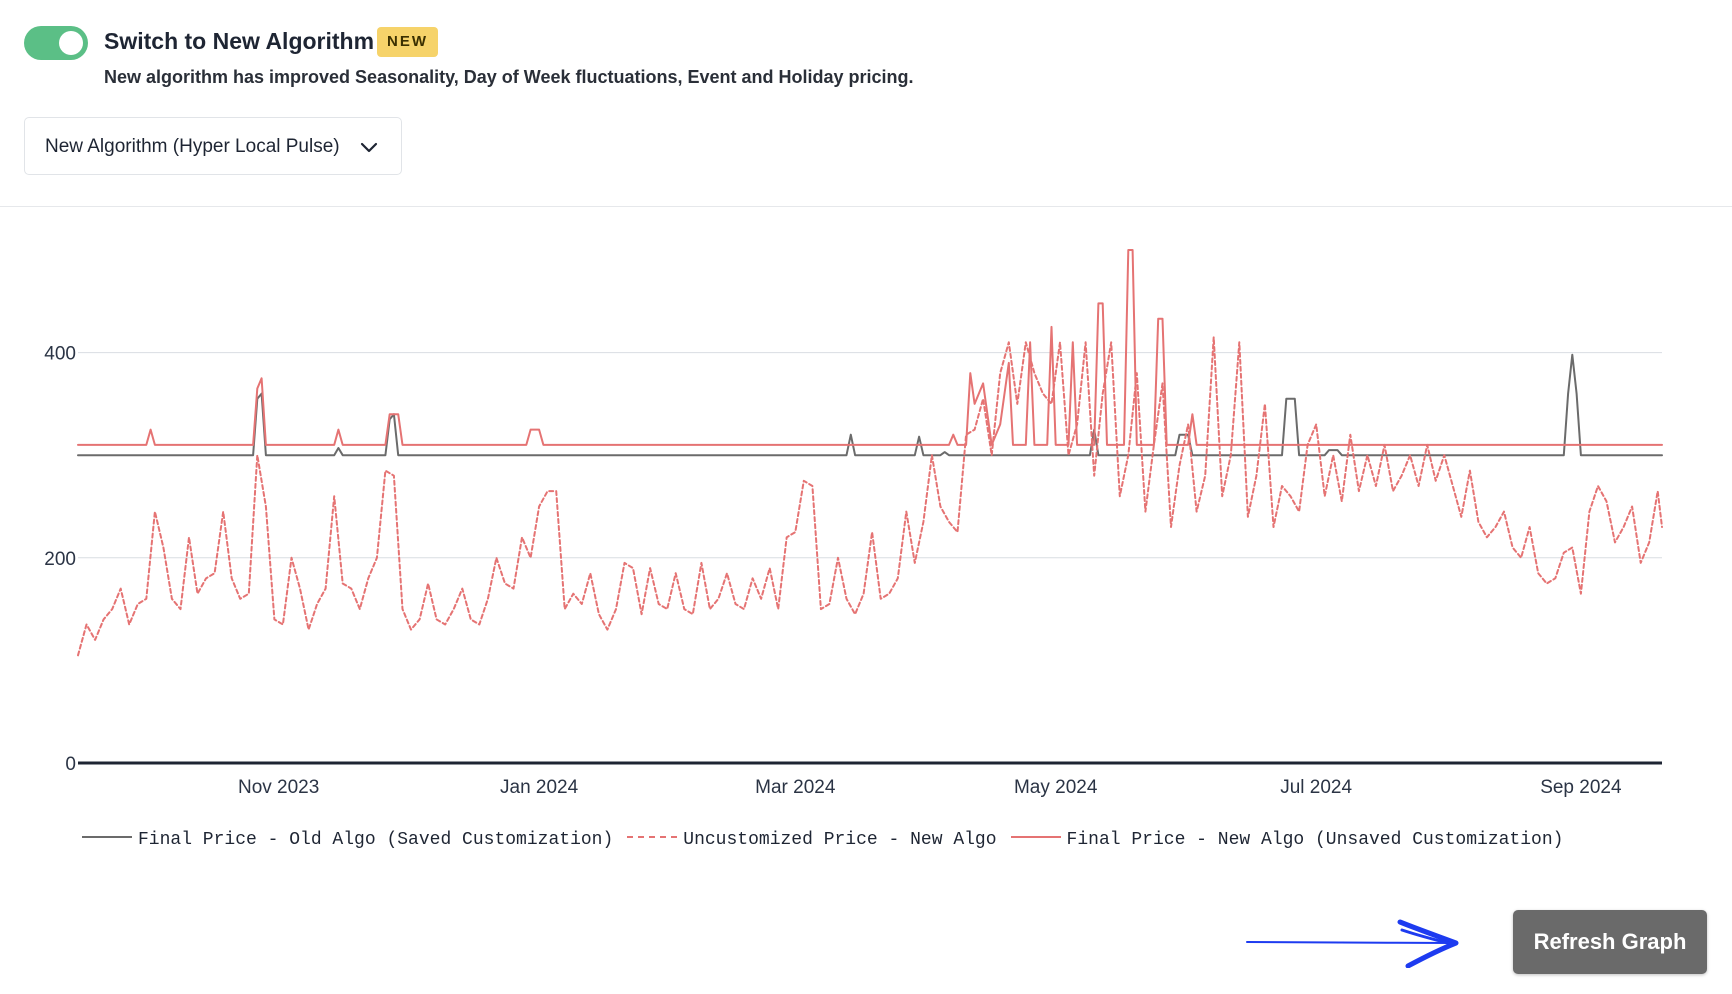 The width and height of the screenshot is (1732, 994). Describe the element at coordinates (70, 764) in the screenshot. I see `y-tick-label: 0` at that location.